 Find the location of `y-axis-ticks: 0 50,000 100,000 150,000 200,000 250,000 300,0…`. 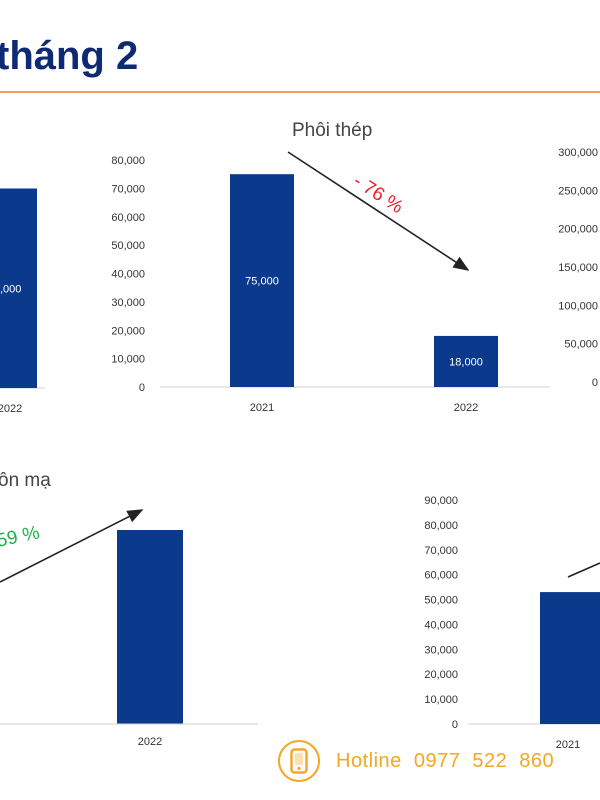

y-axis-ticks: 0 50,000 100,000 150,000 200,000 250,000 300,0… is located at coordinates (578, 268).